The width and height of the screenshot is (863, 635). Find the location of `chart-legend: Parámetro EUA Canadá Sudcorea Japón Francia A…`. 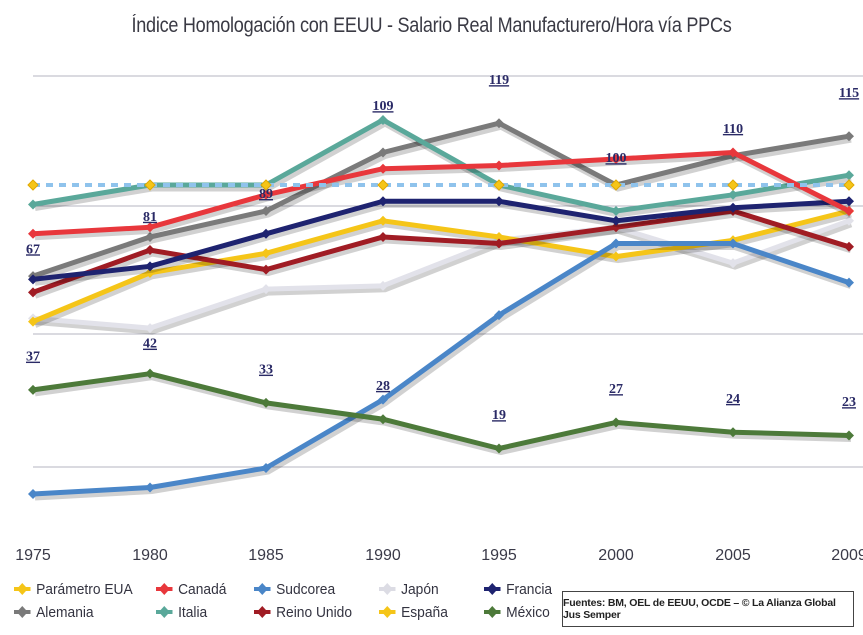

chart-legend: Parámetro EUA Canadá Sudcorea Japón Francia A… is located at coordinates (284, 605).